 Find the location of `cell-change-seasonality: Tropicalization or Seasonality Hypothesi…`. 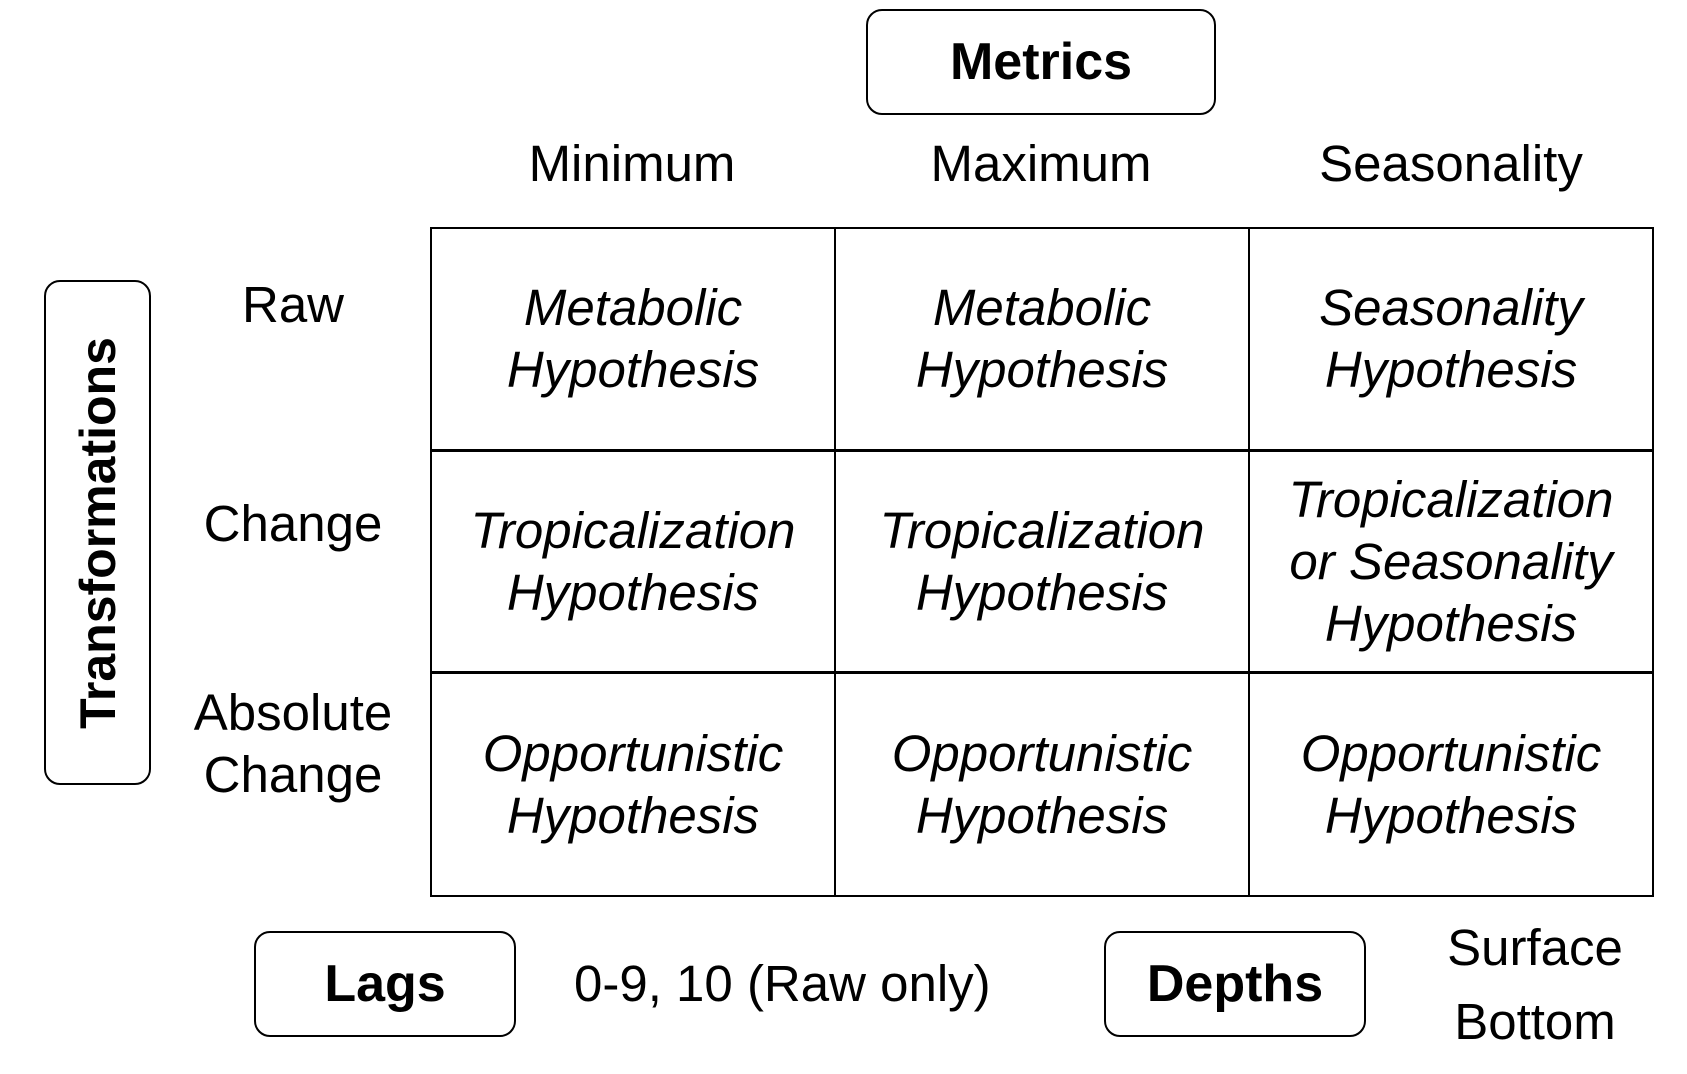

cell-change-seasonality: Tropicalization or Seasonality Hypothesi… is located at coordinates (1451, 563).